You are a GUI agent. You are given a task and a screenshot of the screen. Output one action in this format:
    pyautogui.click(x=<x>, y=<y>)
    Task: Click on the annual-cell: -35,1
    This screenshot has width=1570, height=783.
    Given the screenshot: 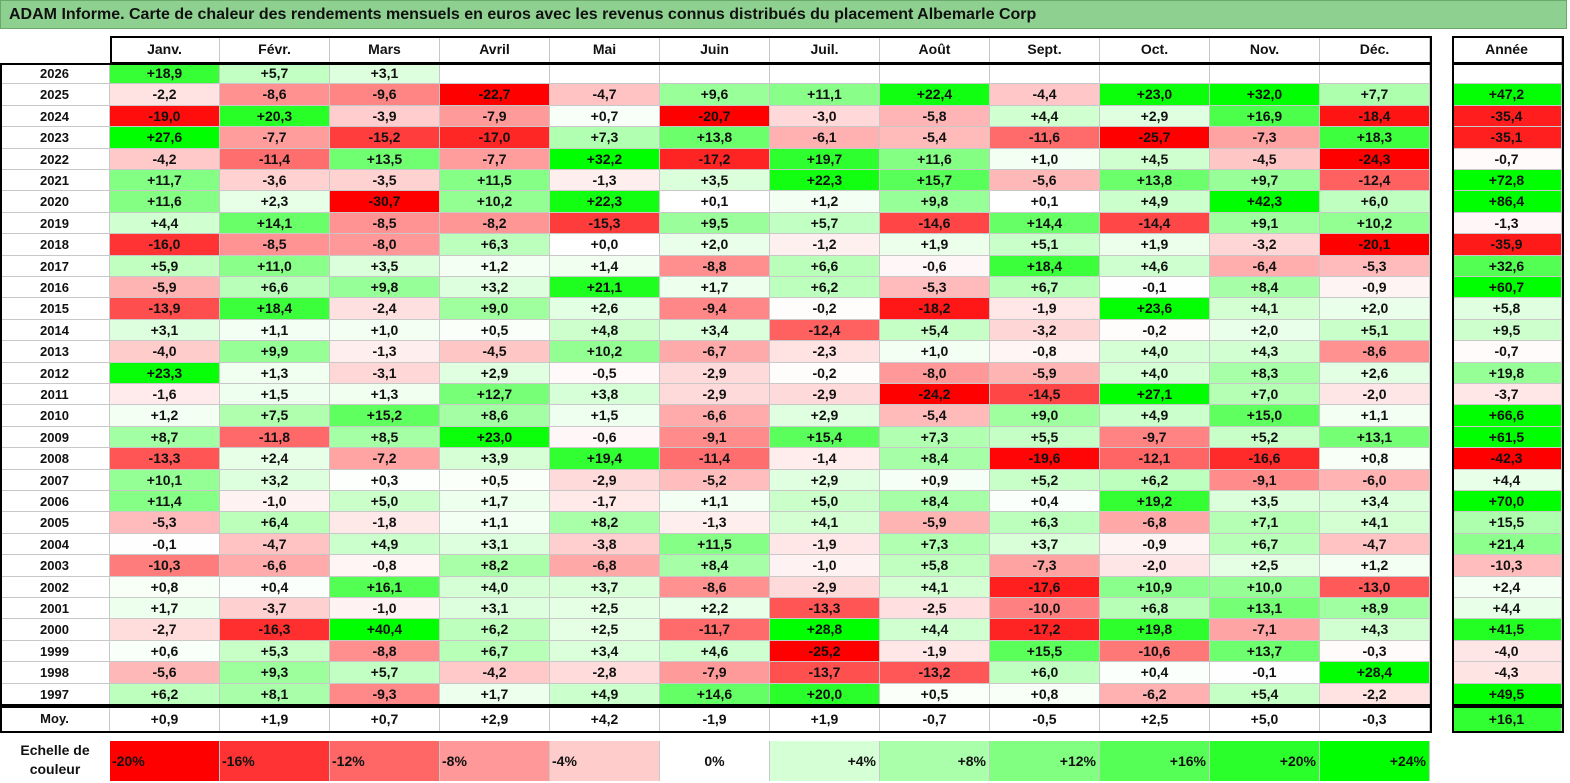 What is the action you would take?
    pyautogui.click(x=1507, y=138)
    